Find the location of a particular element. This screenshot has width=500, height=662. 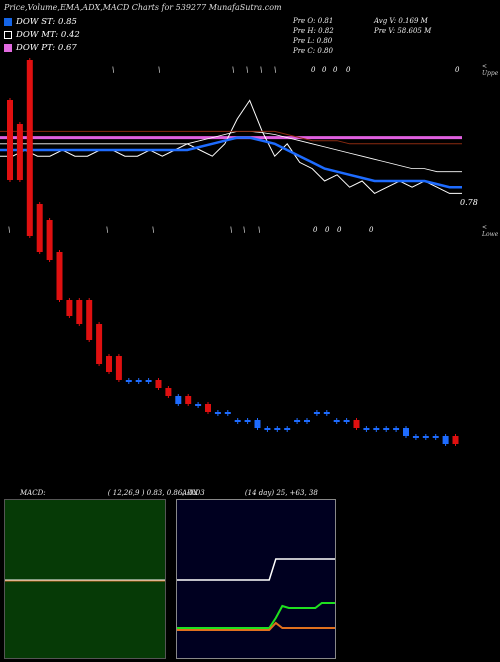

macd-panel is located at coordinates (85, 579).